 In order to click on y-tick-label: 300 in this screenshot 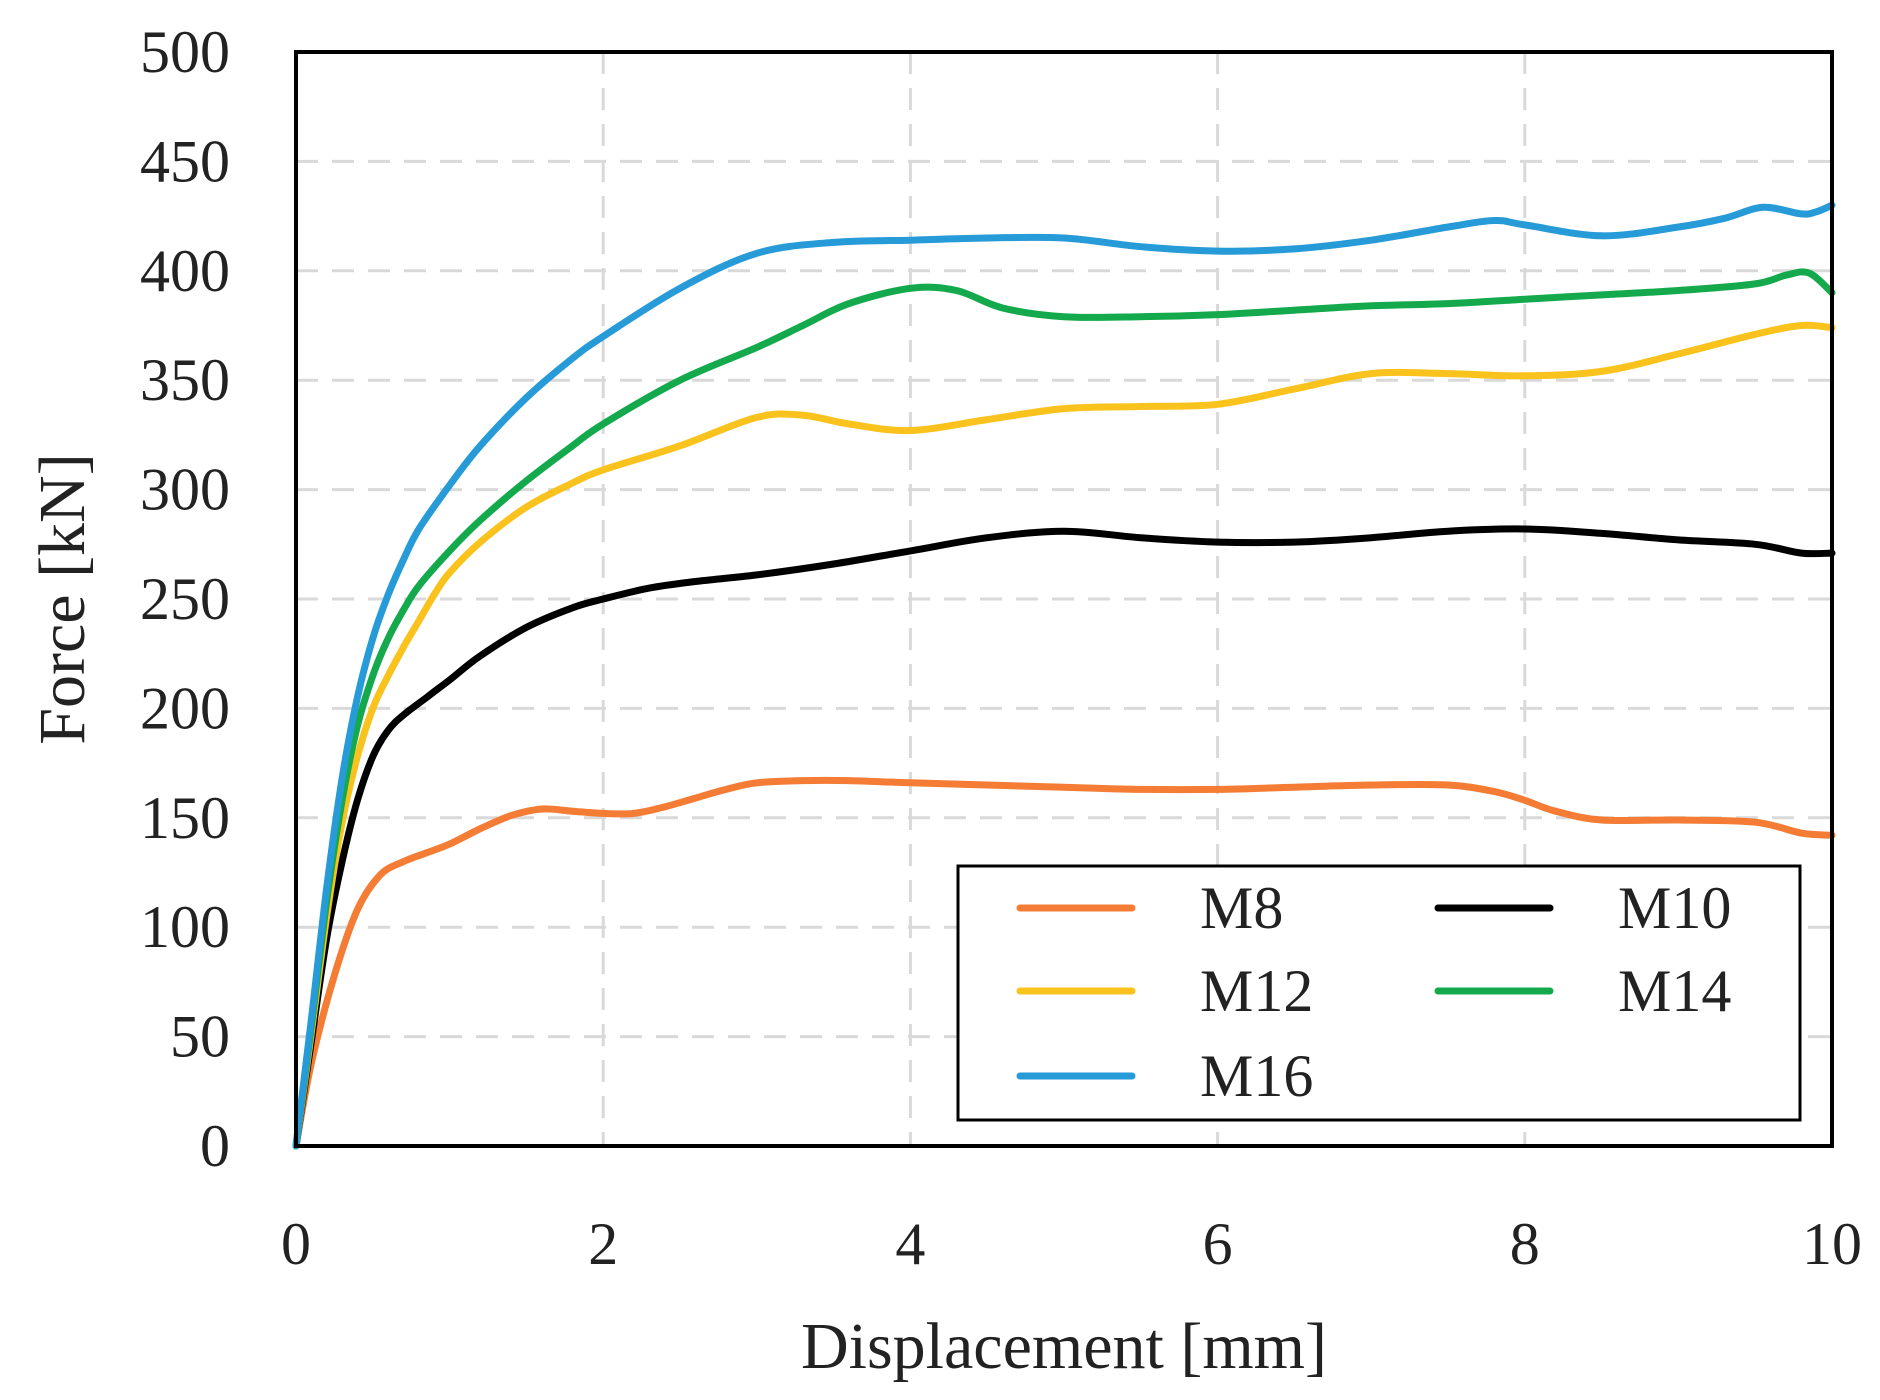, I will do `click(185, 490)`.